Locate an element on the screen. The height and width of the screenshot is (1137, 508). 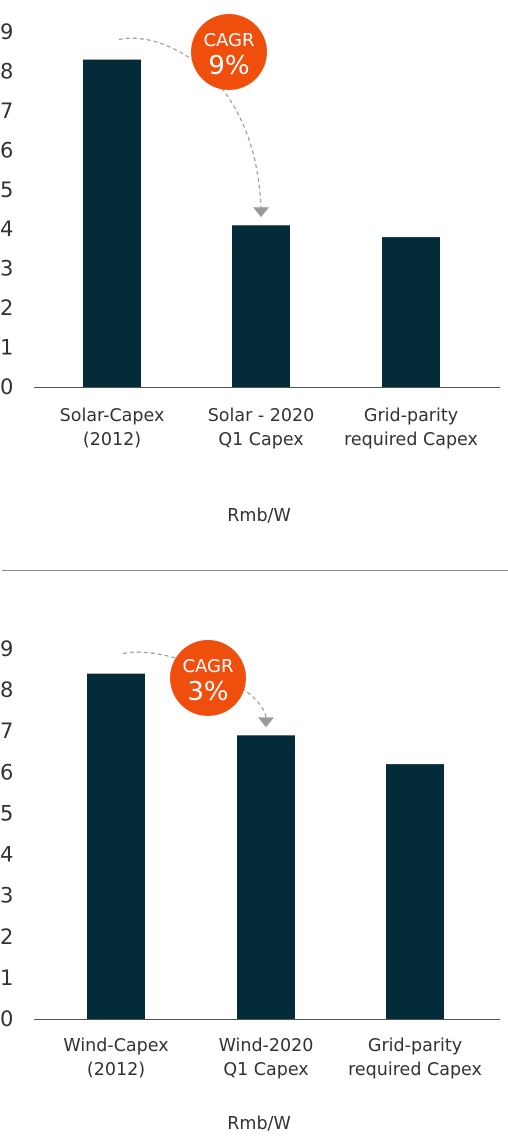
chart2-category-label: Wind-2020 is located at coordinates (266, 1046).